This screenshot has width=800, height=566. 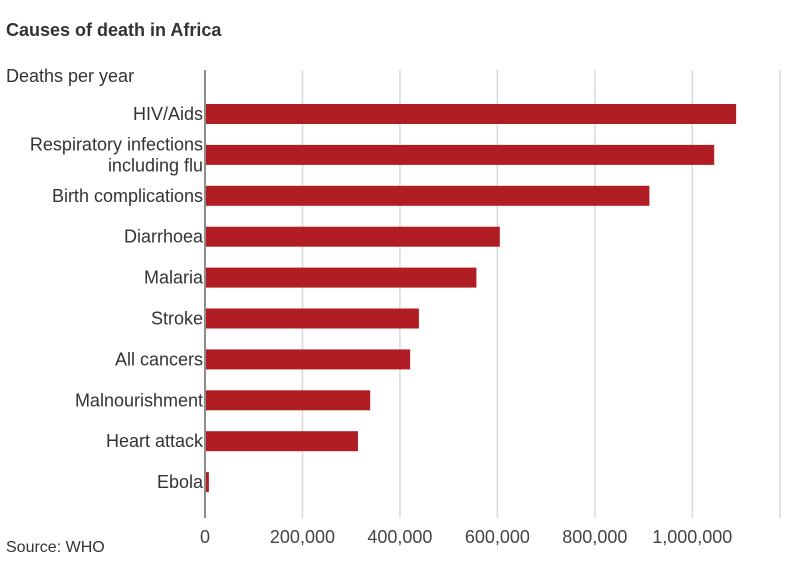 I want to click on category-label: Heart attack, so click(x=155, y=441).